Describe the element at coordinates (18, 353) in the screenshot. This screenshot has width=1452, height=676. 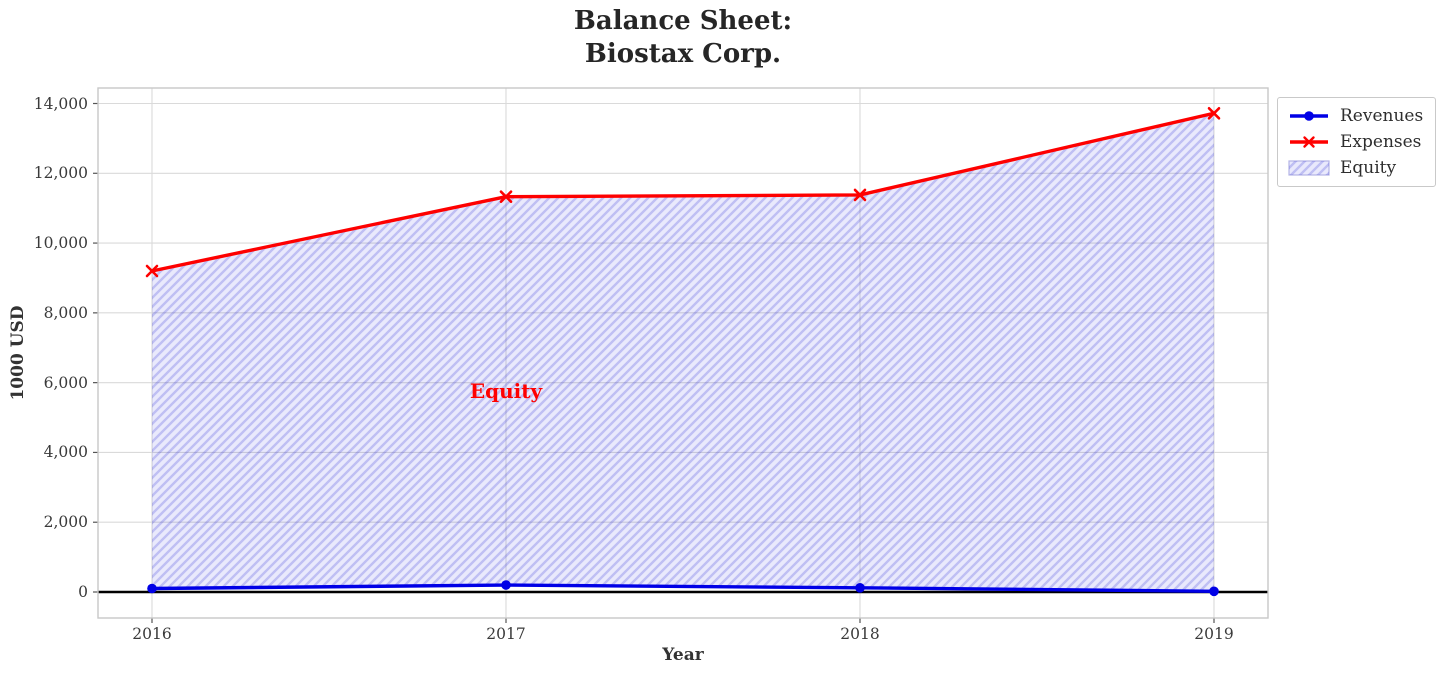
I see `y-axis-label: 1000 USD` at that location.